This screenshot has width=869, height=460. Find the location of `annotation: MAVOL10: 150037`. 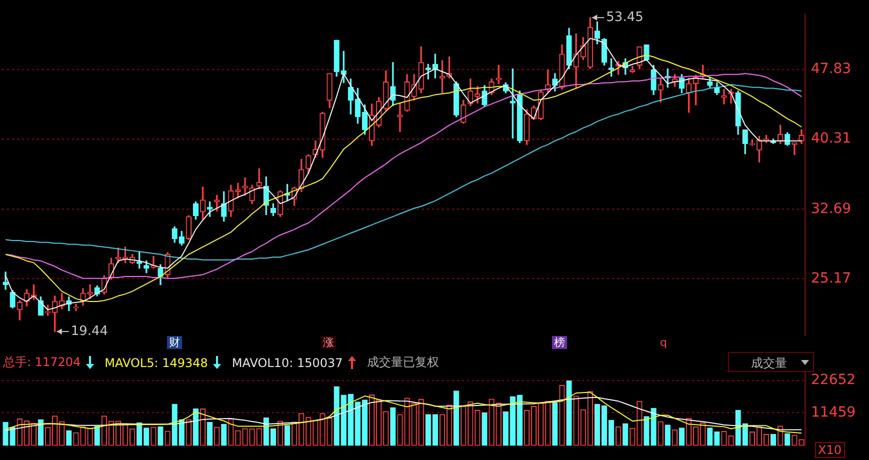

annotation: MAVOL10: 150037 is located at coordinates (287, 363).